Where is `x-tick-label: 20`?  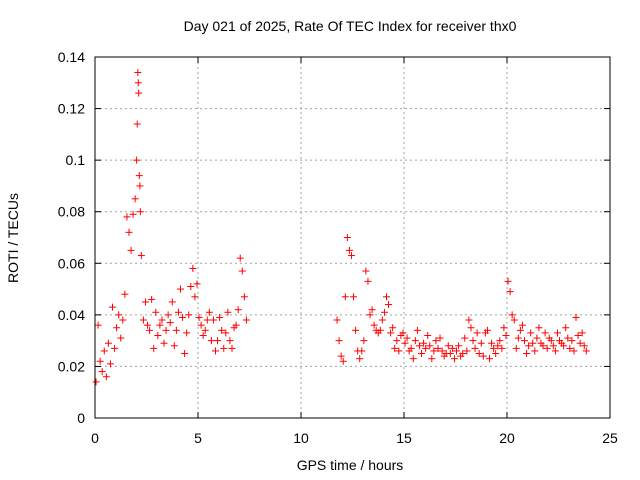
x-tick-label: 20 is located at coordinates (507, 438).